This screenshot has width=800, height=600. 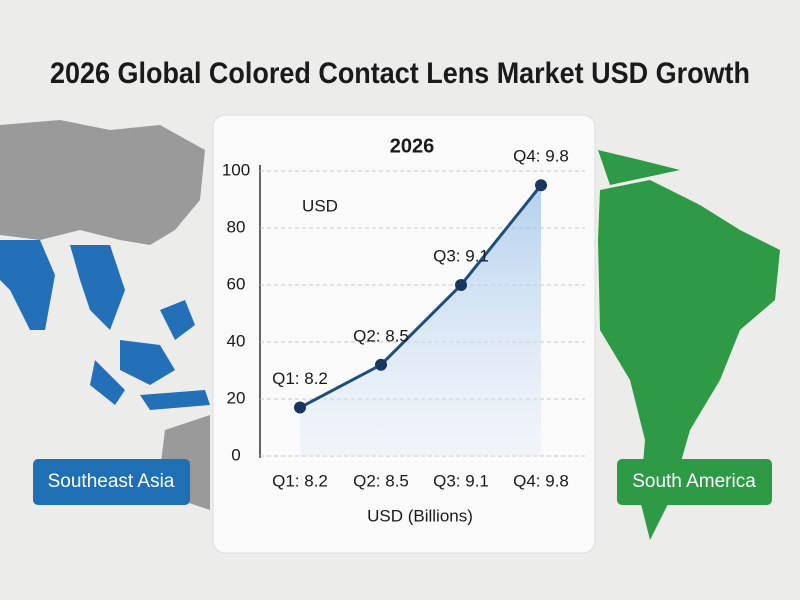 What do you see at coordinates (236, 169) in the screenshot?
I see `y-tick-label: 100` at bounding box center [236, 169].